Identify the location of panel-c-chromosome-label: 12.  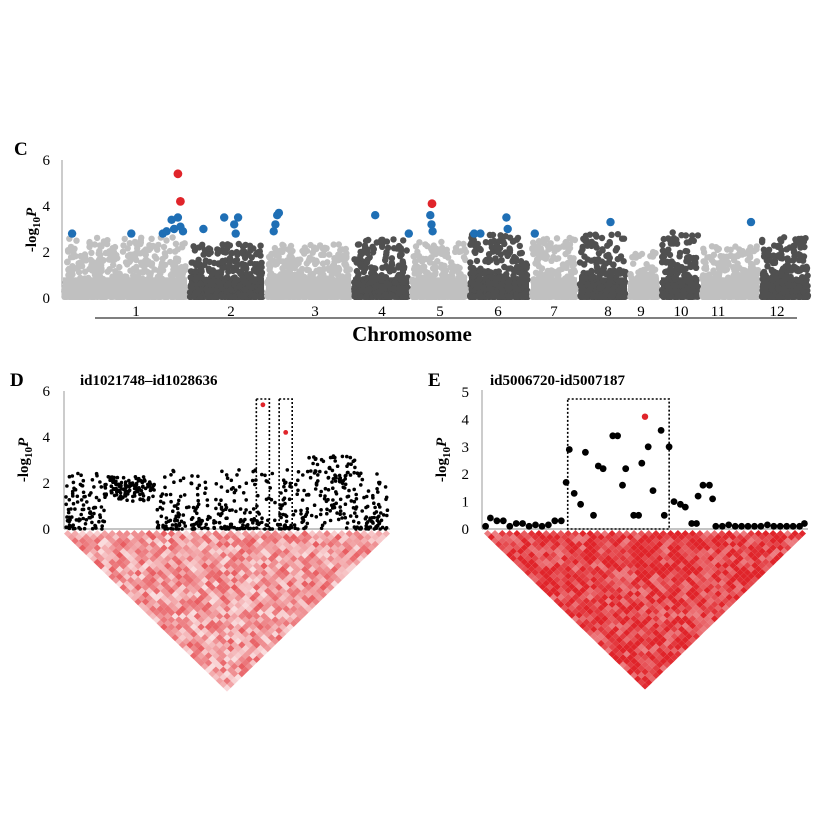
(777, 312).